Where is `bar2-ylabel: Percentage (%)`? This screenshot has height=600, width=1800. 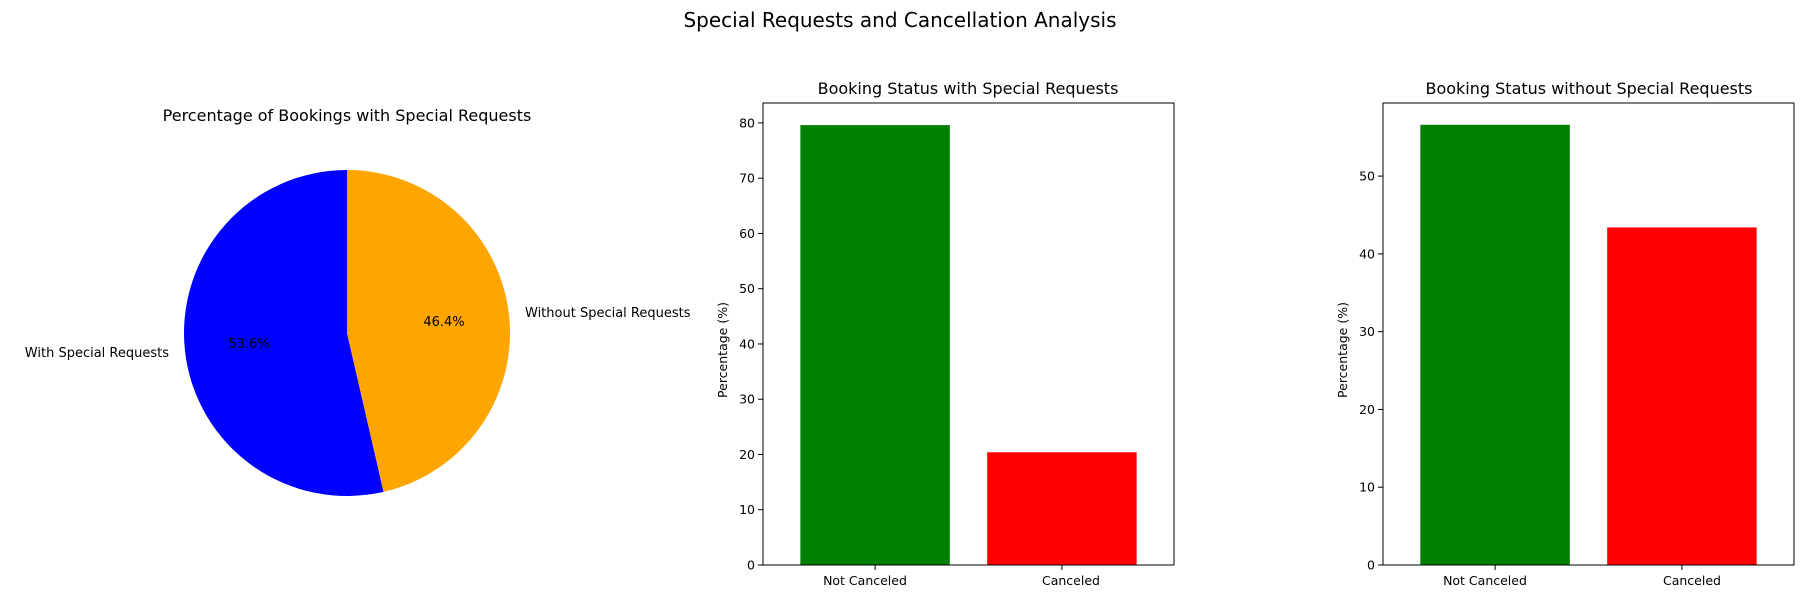 bar2-ylabel: Percentage (%) is located at coordinates (1342, 350).